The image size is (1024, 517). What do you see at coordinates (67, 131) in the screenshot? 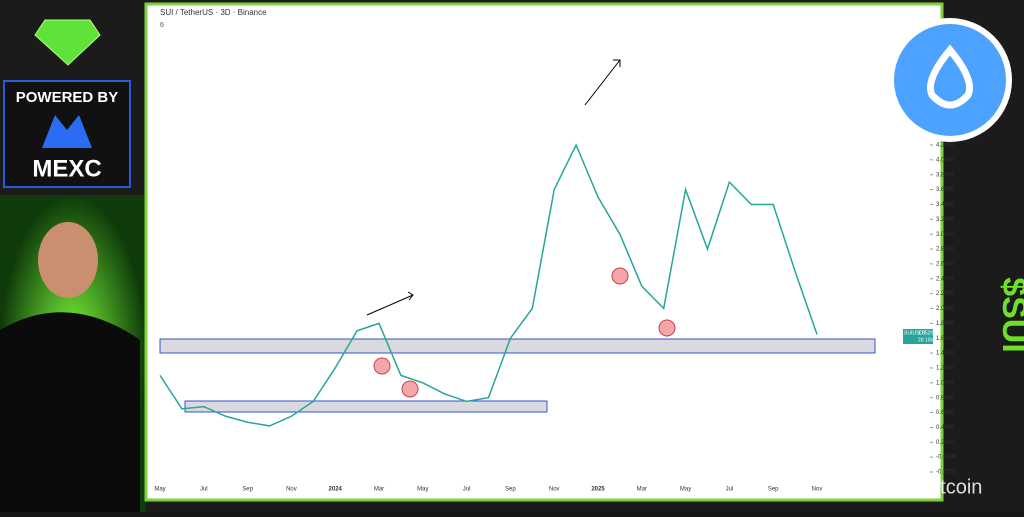
I see `mexc-logo` at bounding box center [67, 131].